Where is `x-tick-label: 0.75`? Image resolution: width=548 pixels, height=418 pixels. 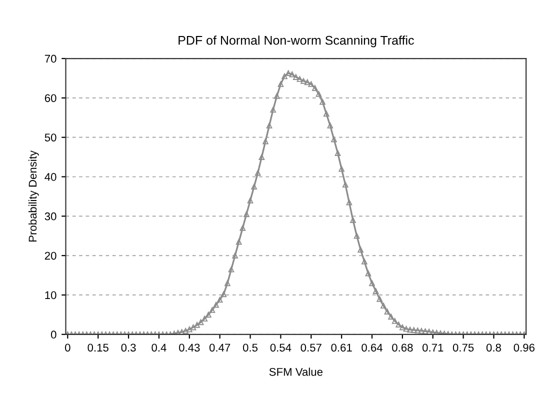
x-tick-label: 0.75 is located at coordinates (463, 348).